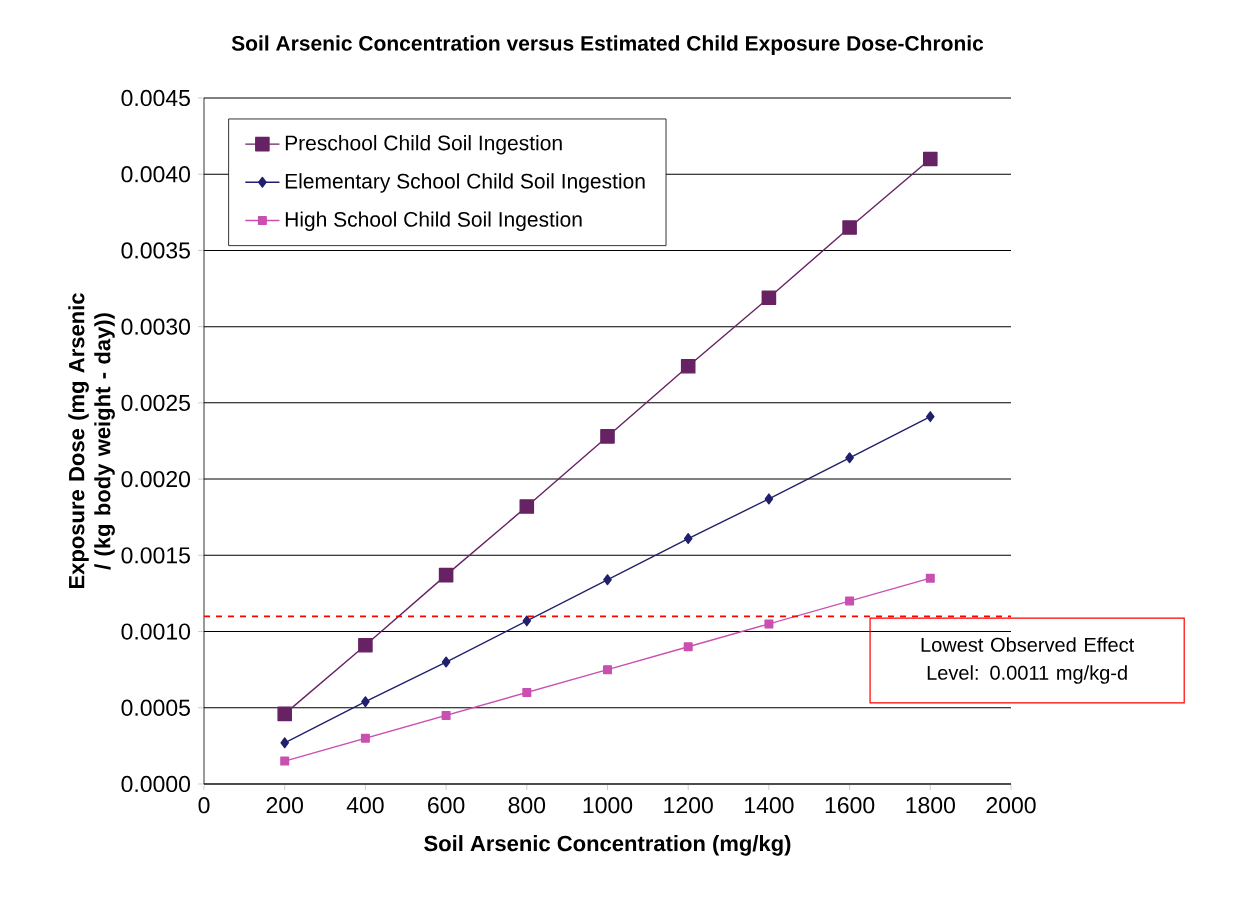 This screenshot has width=1238, height=899. Describe the element at coordinates (607, 845) in the screenshot. I see `x-axis-title: Soil Arsenic Concentration (mg/kg)` at that location.